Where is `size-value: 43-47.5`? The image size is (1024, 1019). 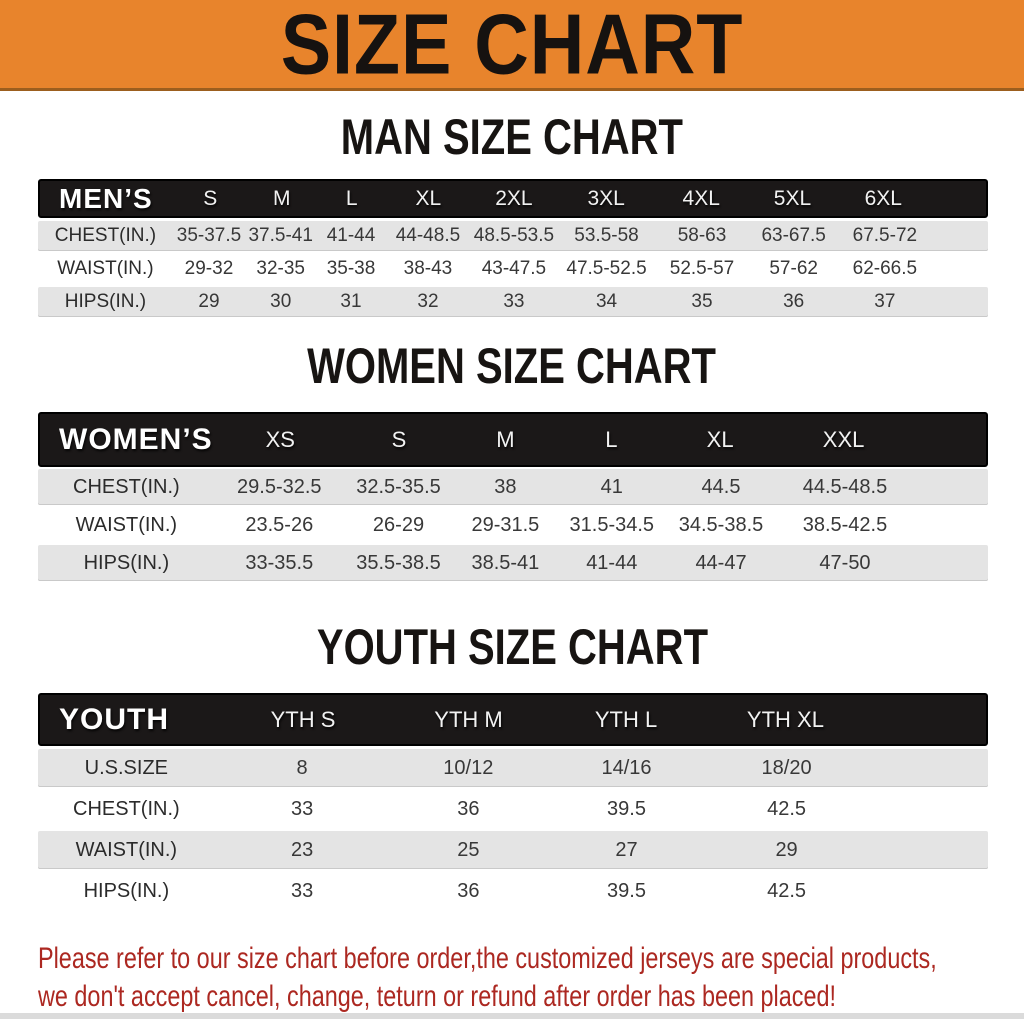
size-value: 43-47.5 is located at coordinates (514, 268).